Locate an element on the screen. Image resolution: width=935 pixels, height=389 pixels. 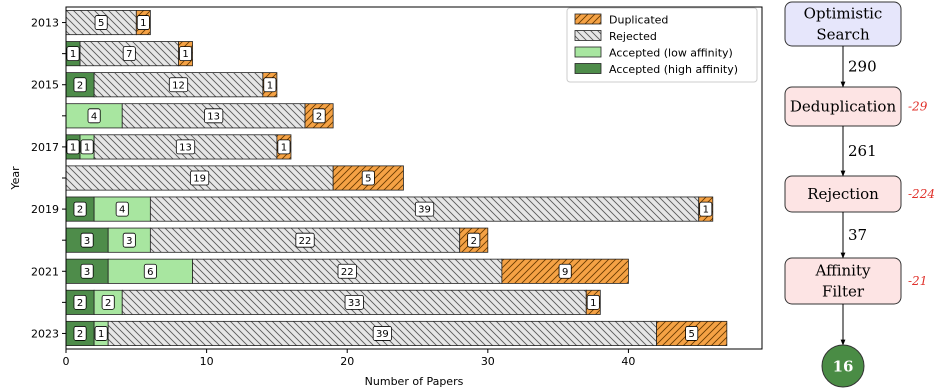
node-label: Filter is located at coordinates (843, 292).